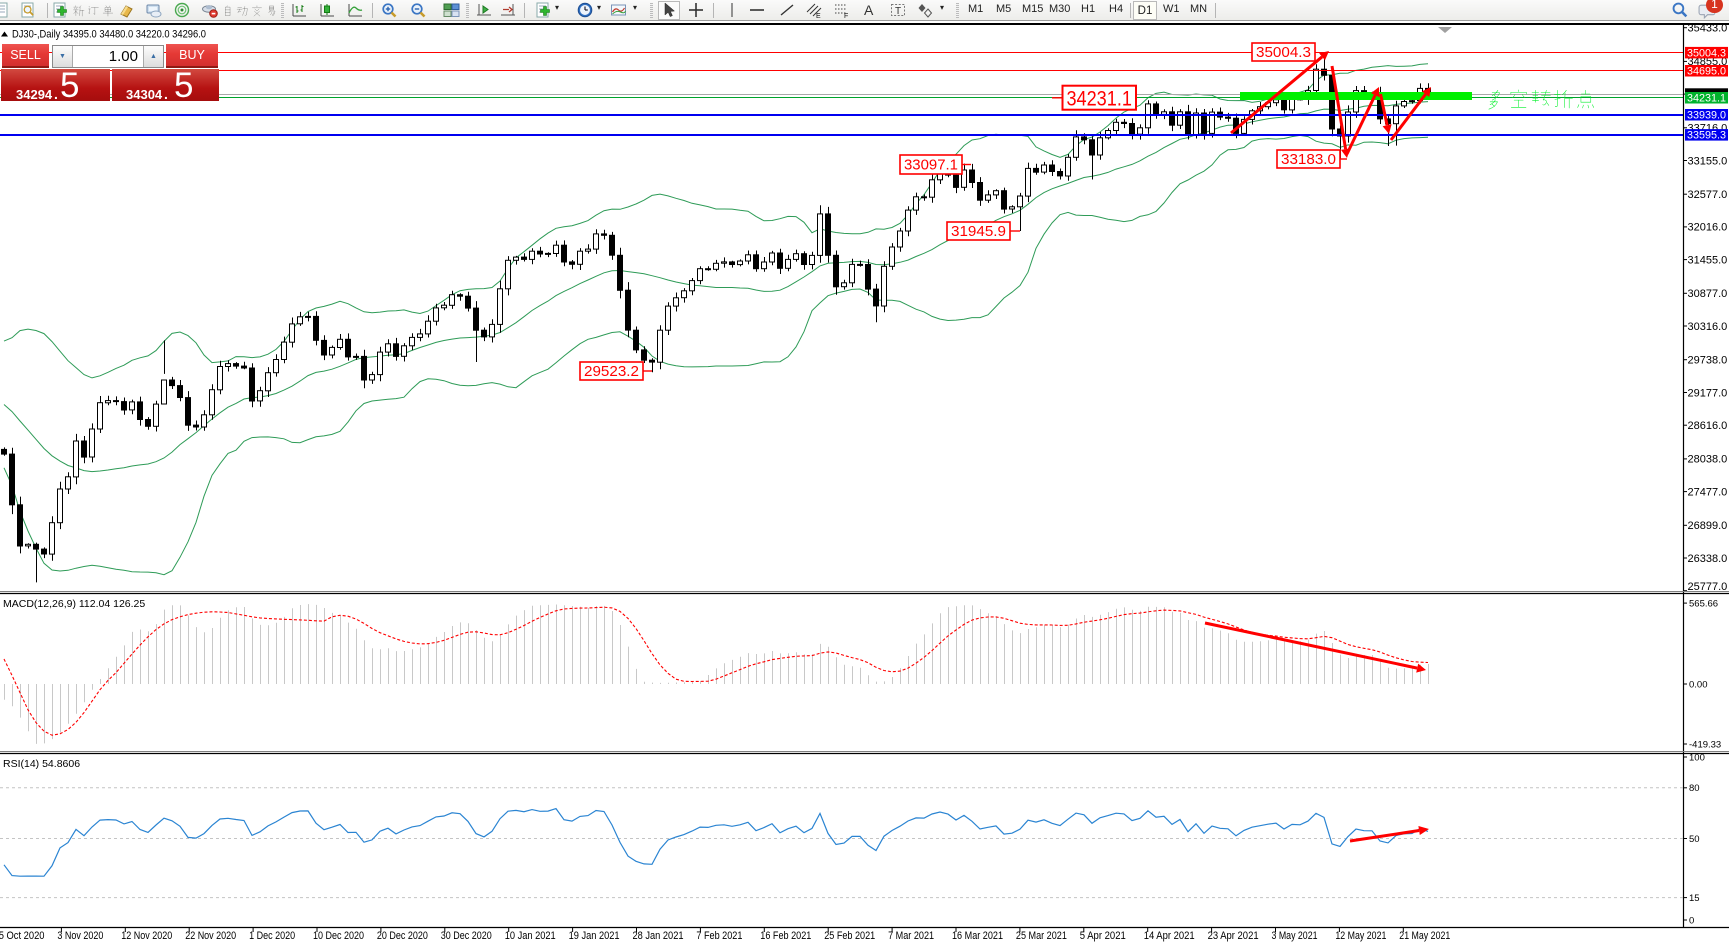  Describe the element at coordinates (1708, 228) in the screenshot. I see `svg-text: 32016.0` at that location.